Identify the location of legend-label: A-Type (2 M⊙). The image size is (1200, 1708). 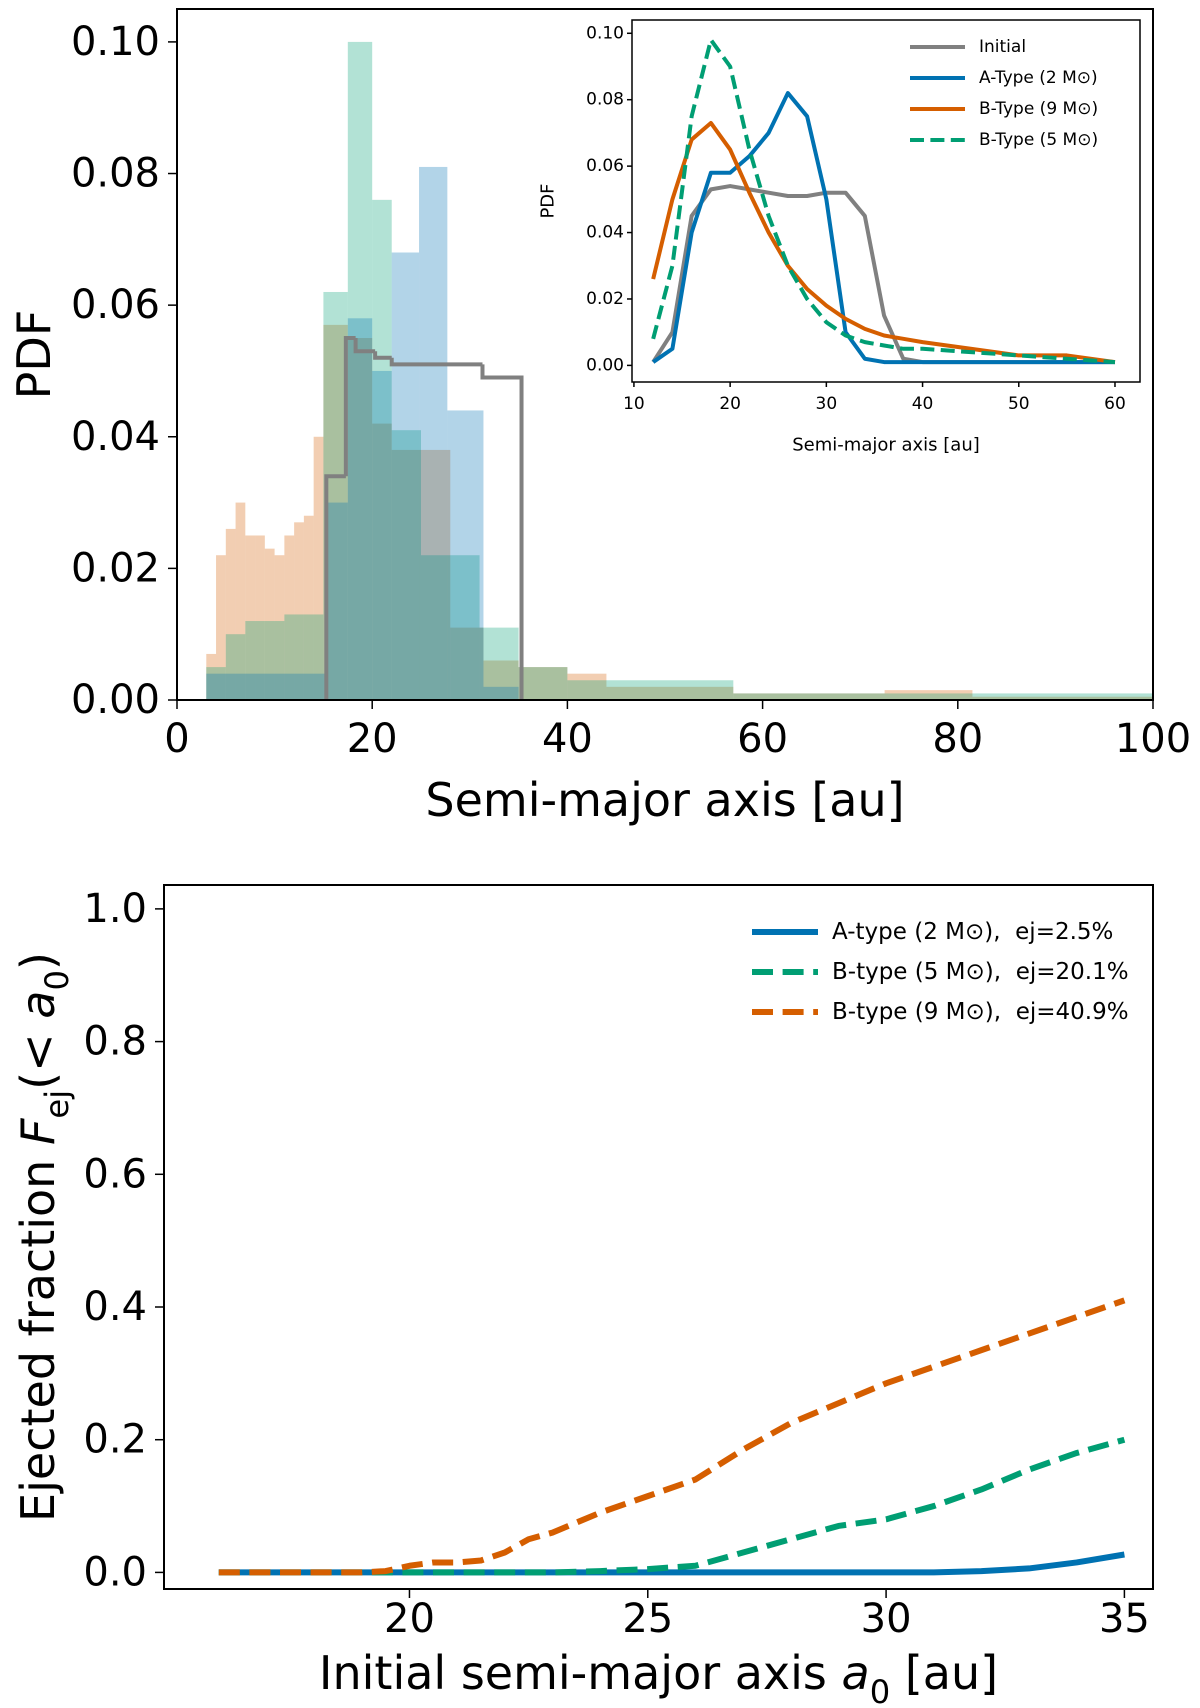
(1038, 78).